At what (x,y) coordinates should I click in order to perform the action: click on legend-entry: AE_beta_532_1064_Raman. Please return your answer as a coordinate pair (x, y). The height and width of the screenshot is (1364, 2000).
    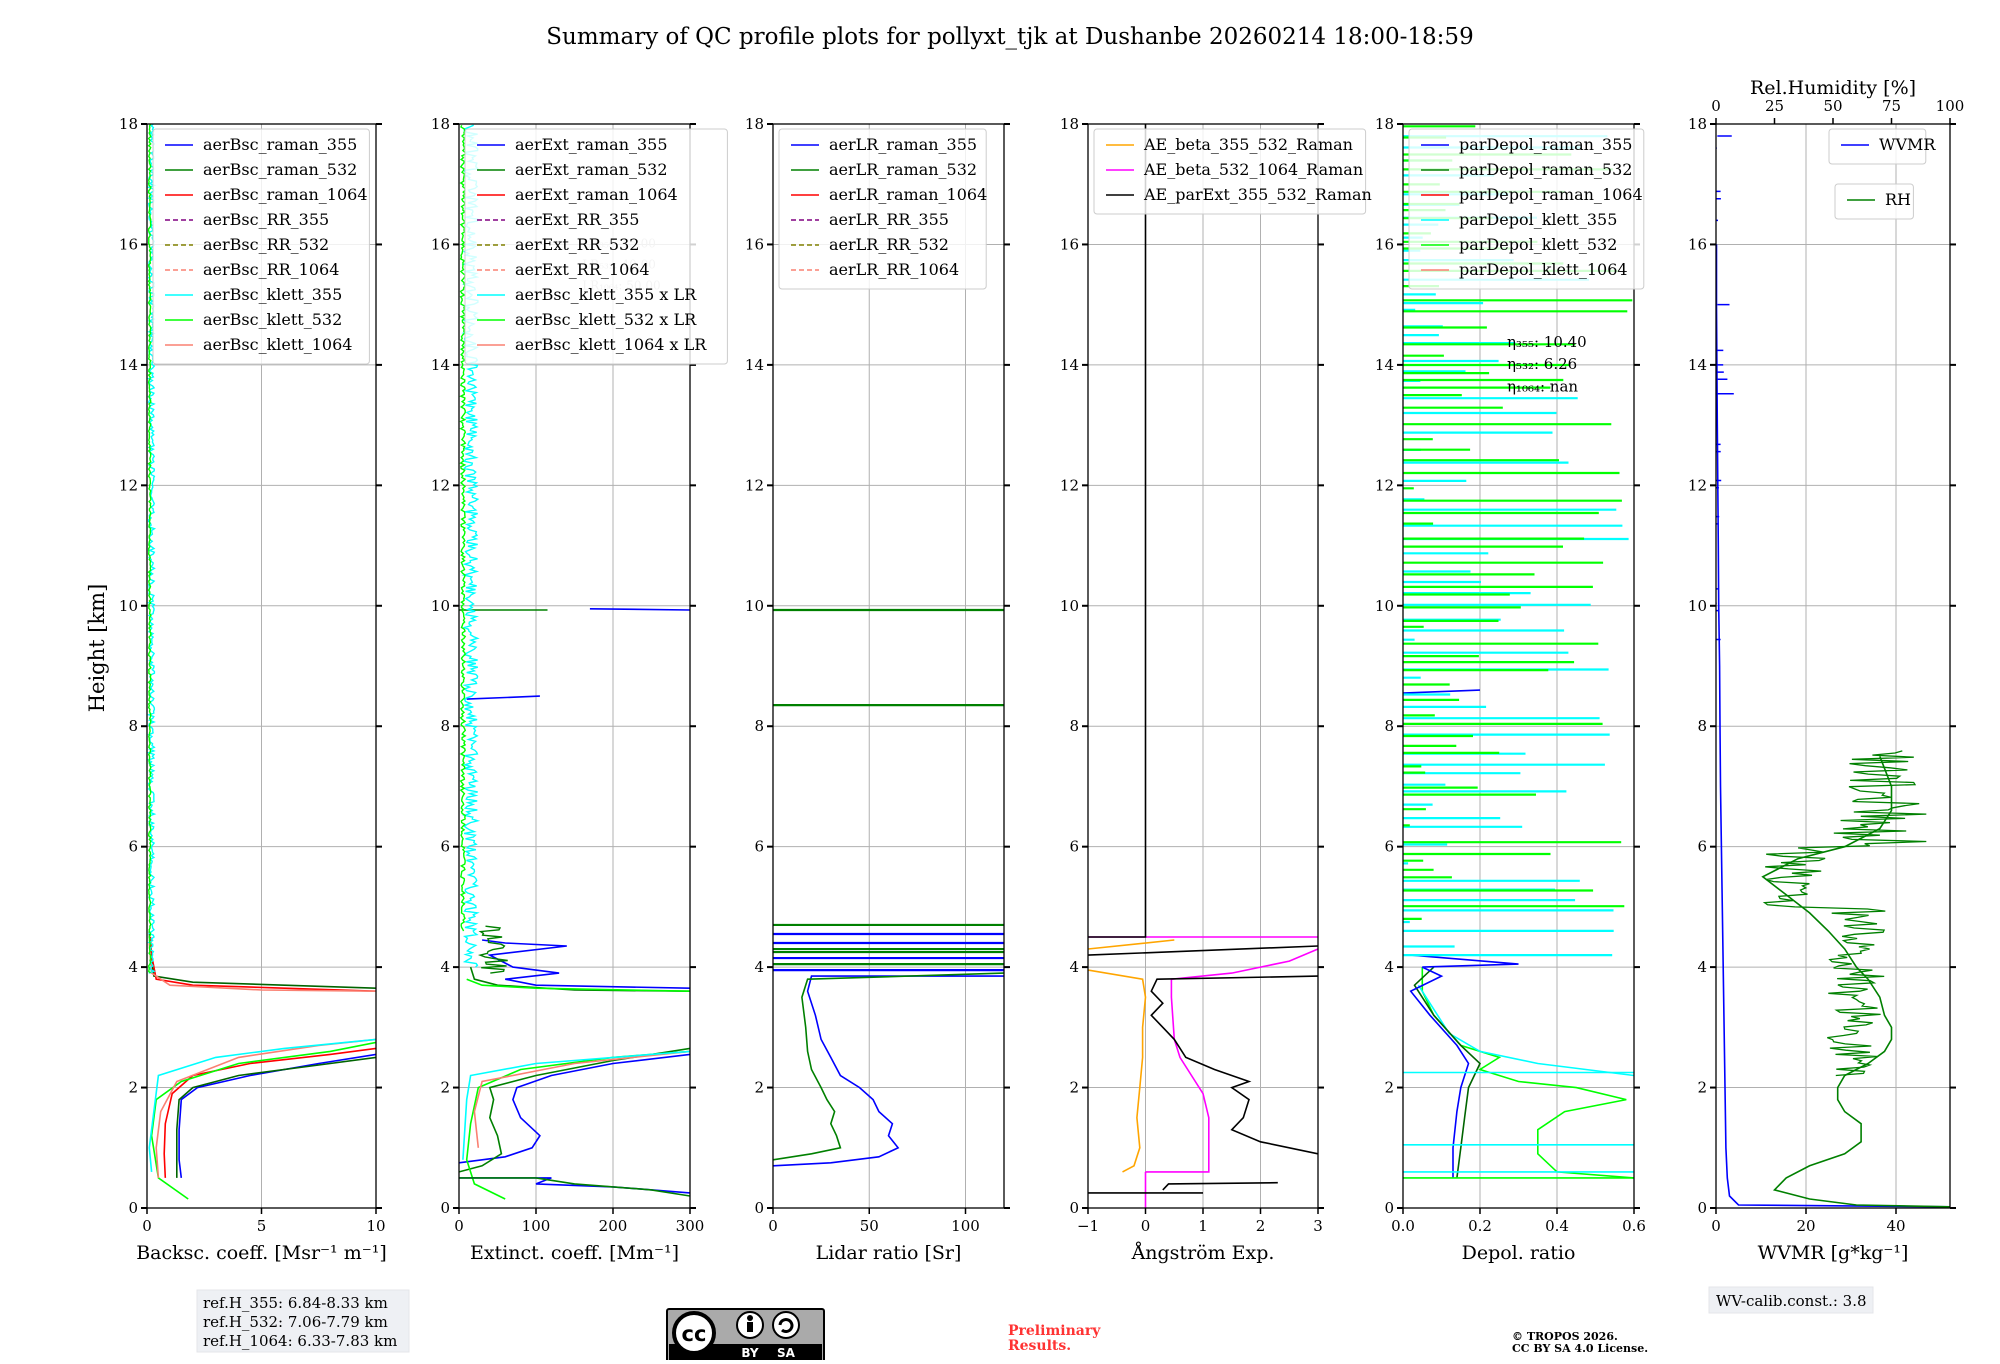
    Looking at the image, I should click on (1253, 169).